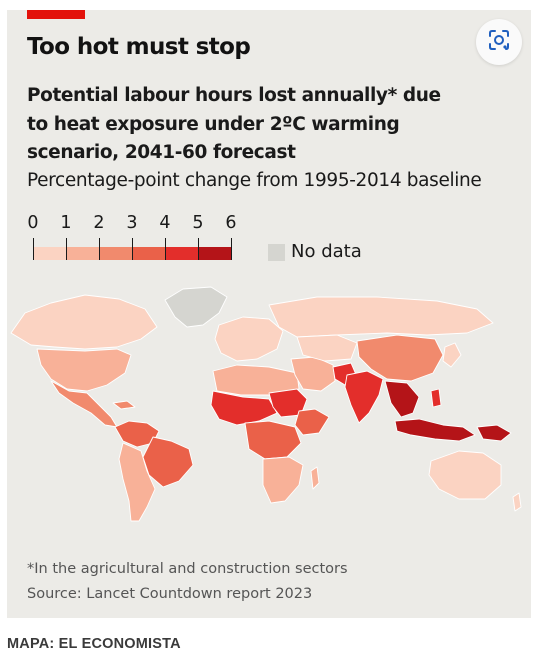 This screenshot has height=663, width=543. I want to click on region-russia, so click(381, 317).